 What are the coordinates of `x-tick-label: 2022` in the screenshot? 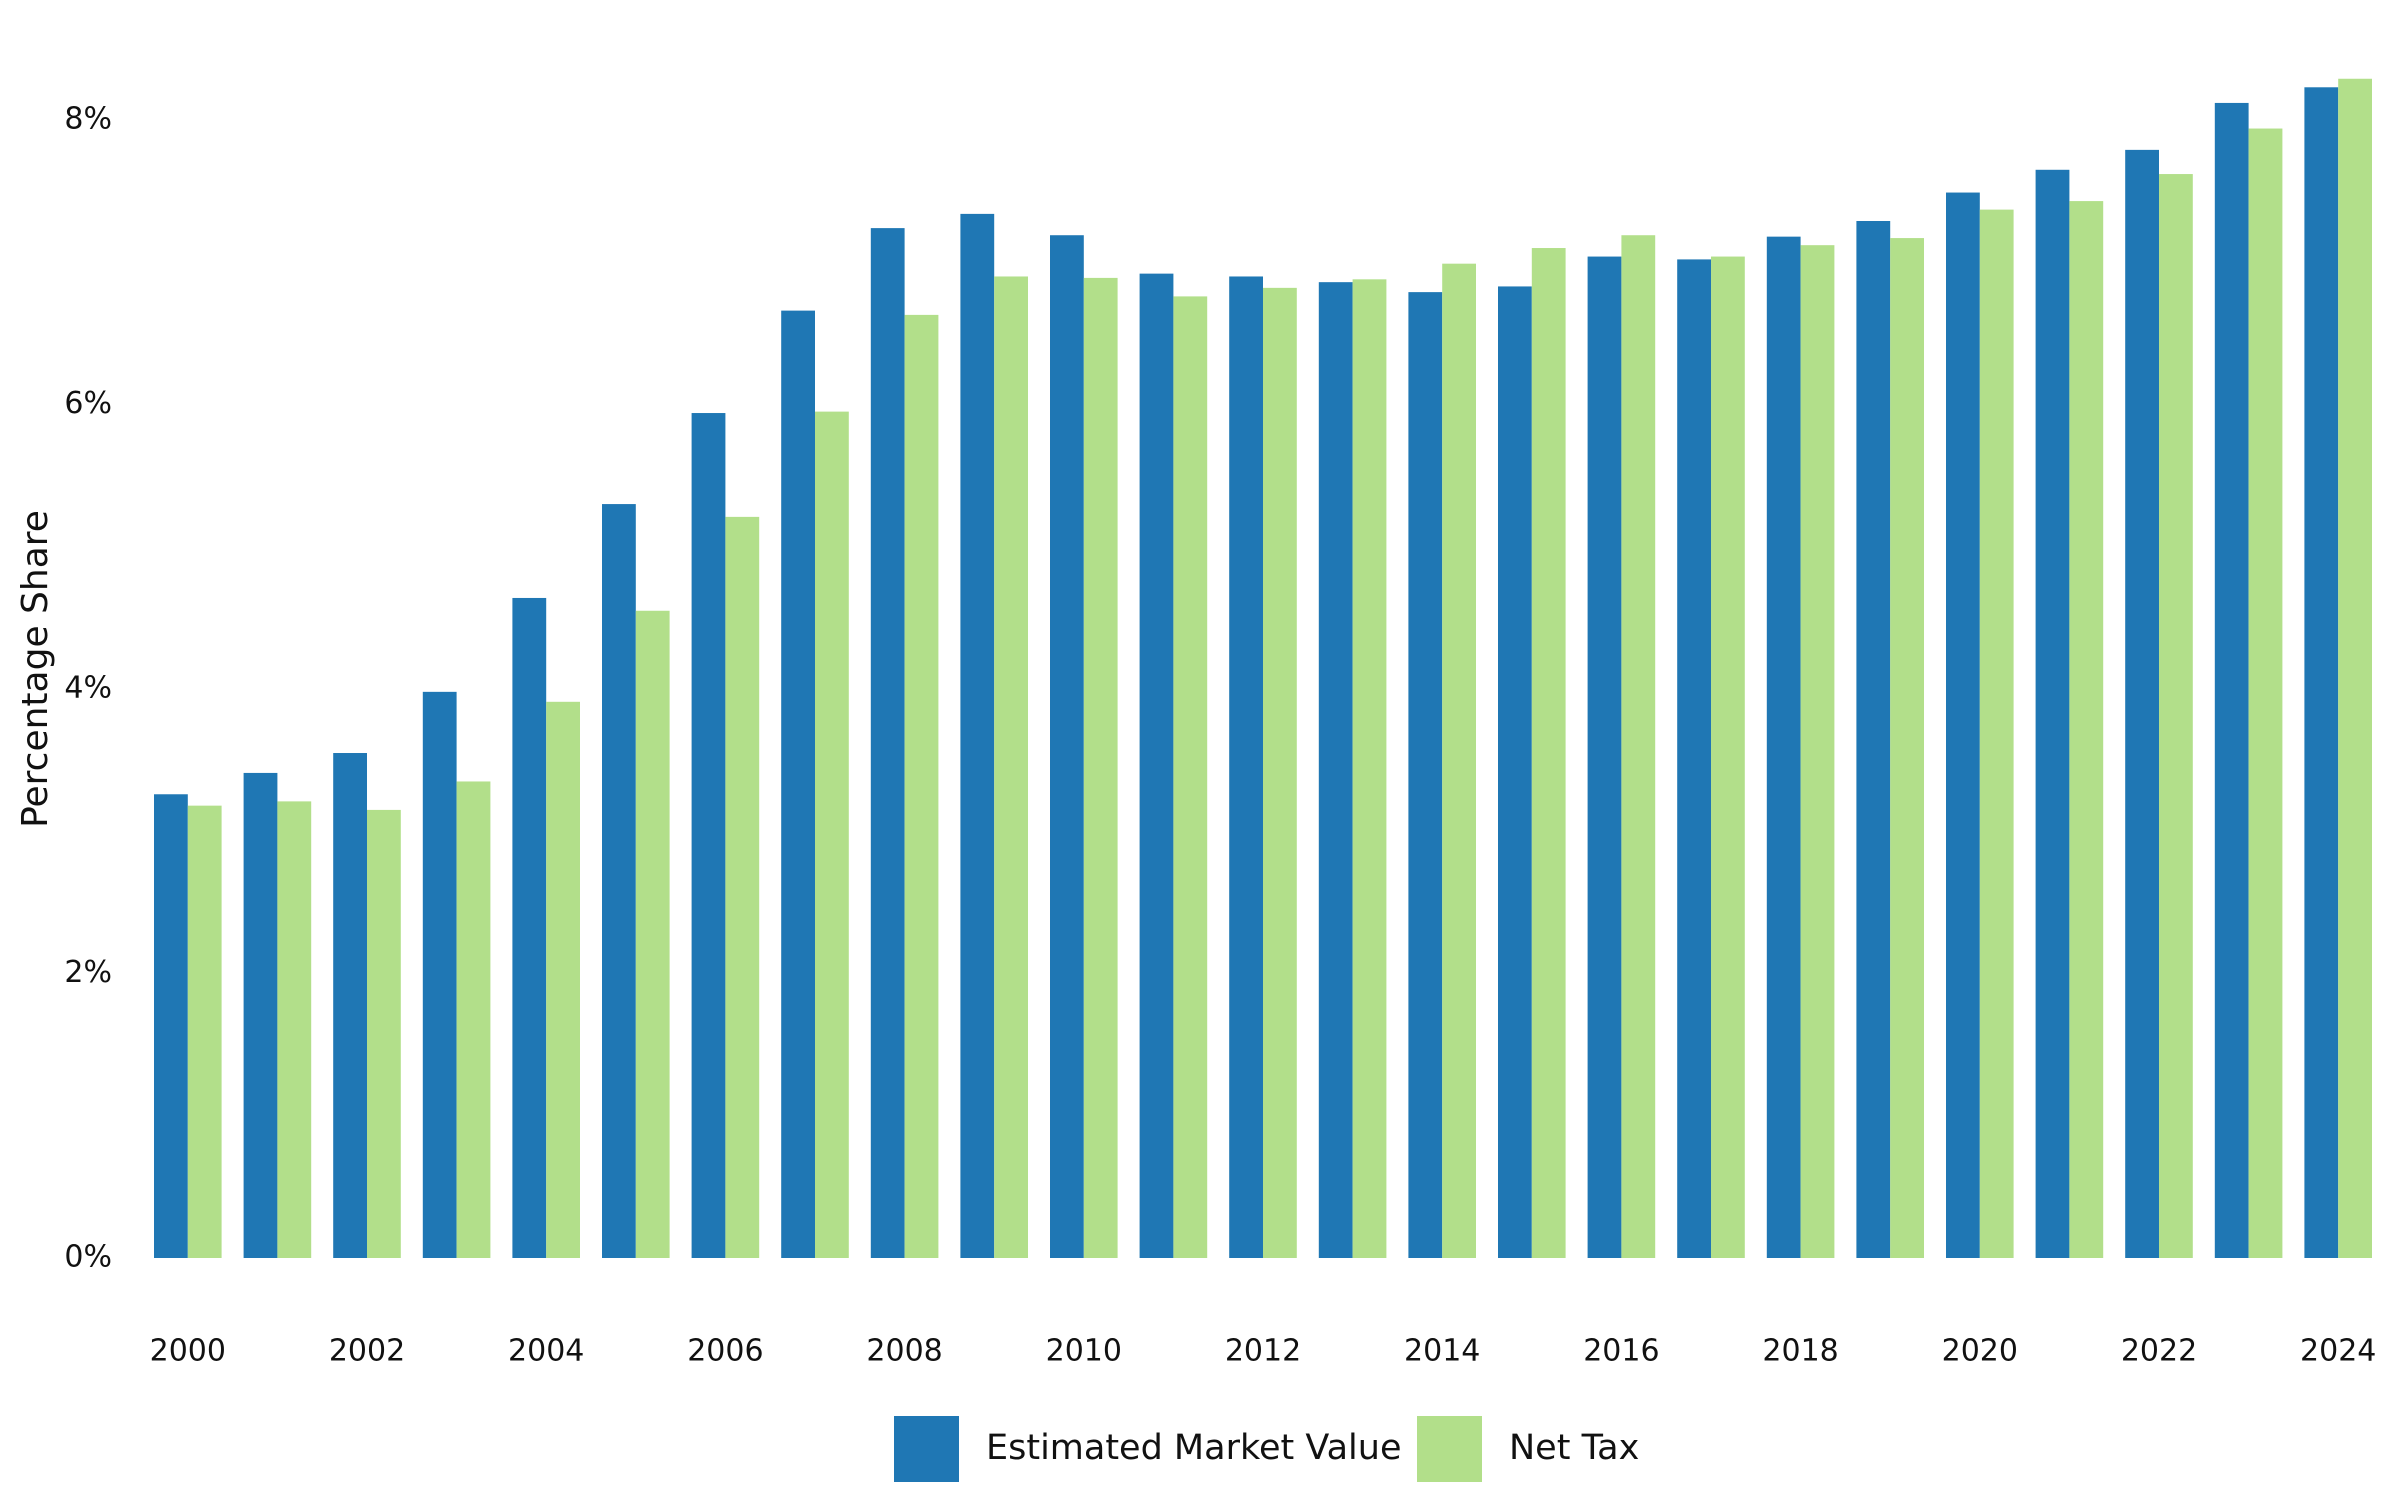 It's located at (2159, 1351).